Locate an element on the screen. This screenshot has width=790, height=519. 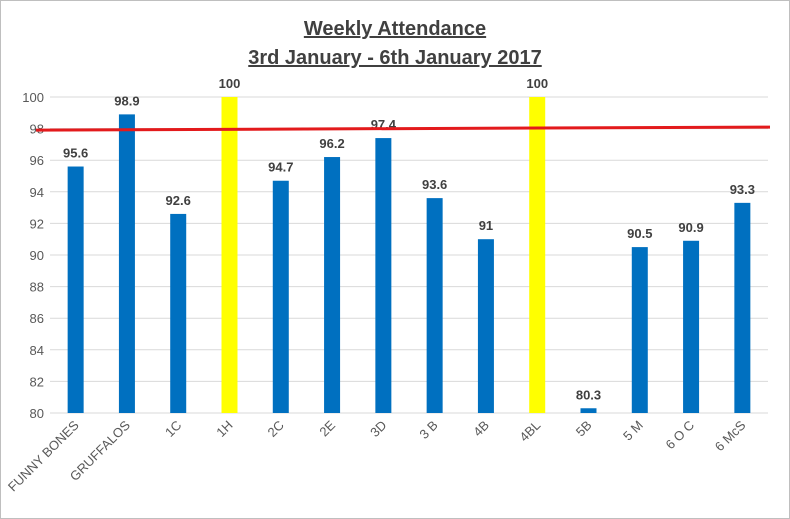
chart-subtitle: 3rd January - 6th January 2017 is located at coordinates (395, 58).